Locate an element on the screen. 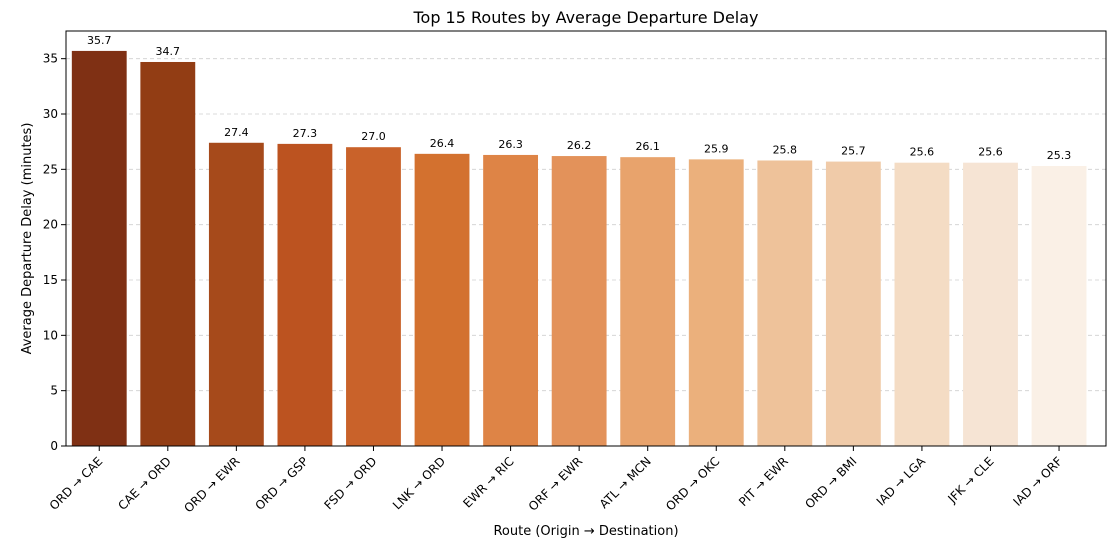 The width and height of the screenshot is (1115, 542). x-tick-label: EWR → RIC is located at coordinates (488, 482).